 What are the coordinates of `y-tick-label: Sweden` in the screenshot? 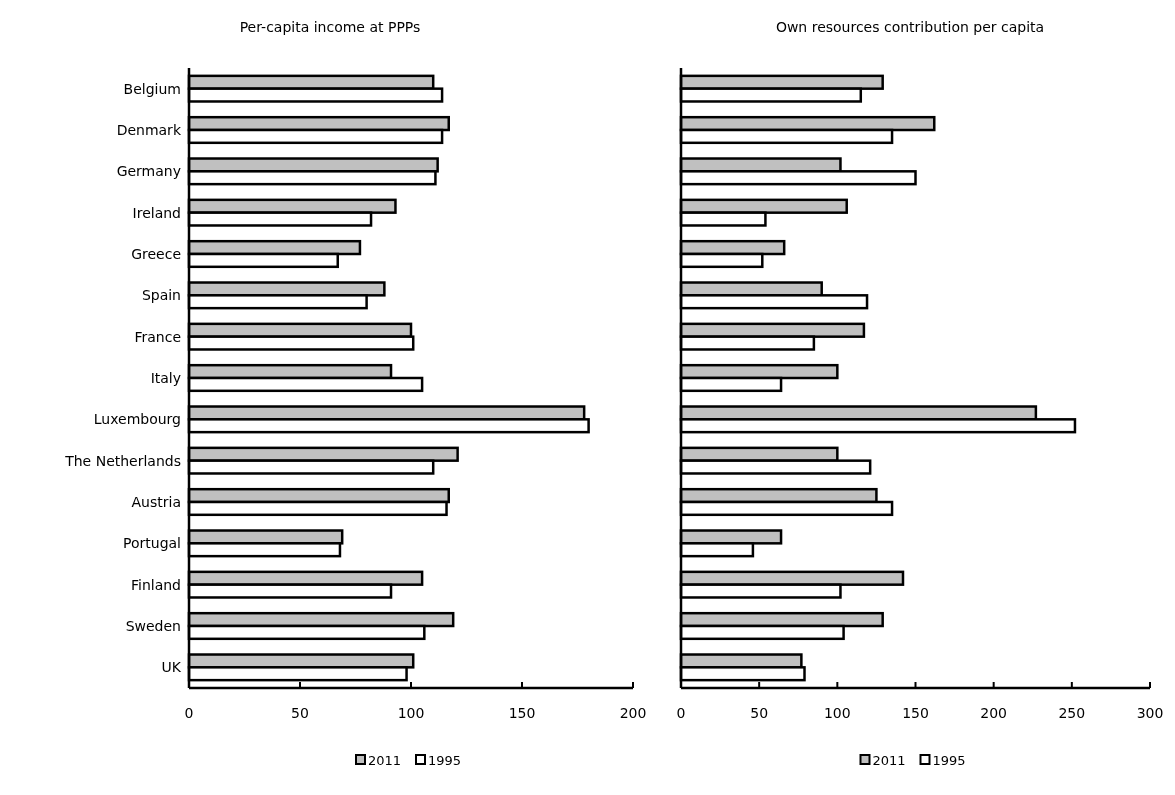 It's located at (153, 626).